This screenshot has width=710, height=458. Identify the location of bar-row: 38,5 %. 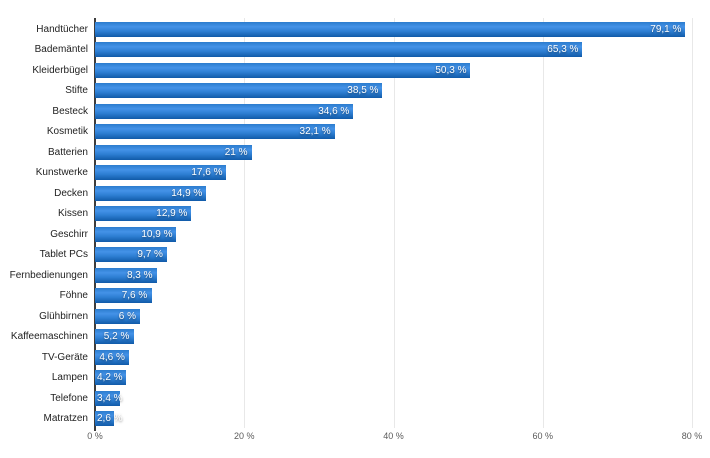
(395, 91).